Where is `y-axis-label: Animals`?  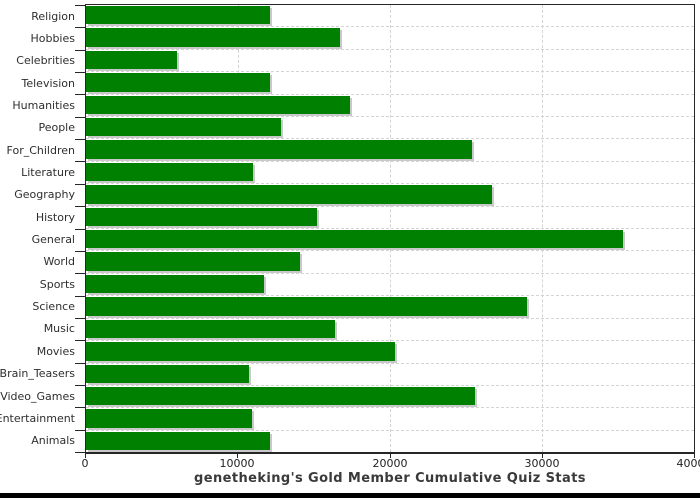 y-axis-label: Animals is located at coordinates (53, 441).